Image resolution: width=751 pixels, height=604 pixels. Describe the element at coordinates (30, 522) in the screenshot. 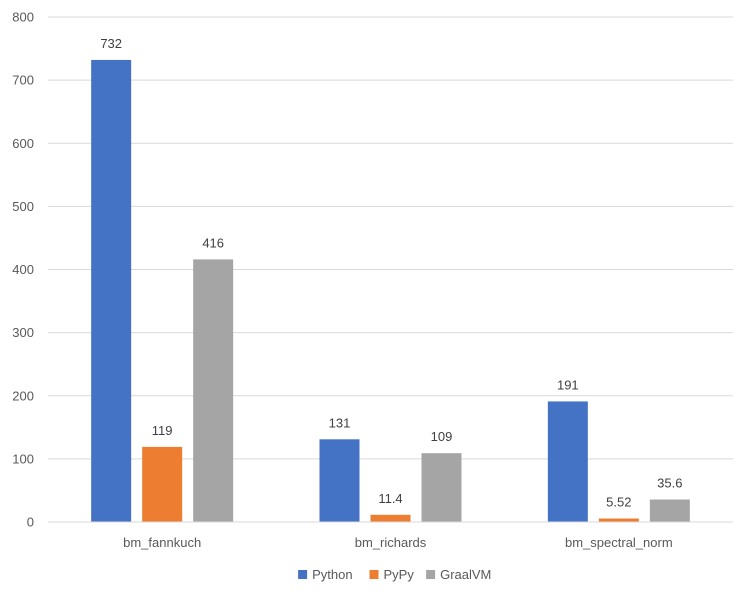

I see `y-tick-label: 0` at that location.